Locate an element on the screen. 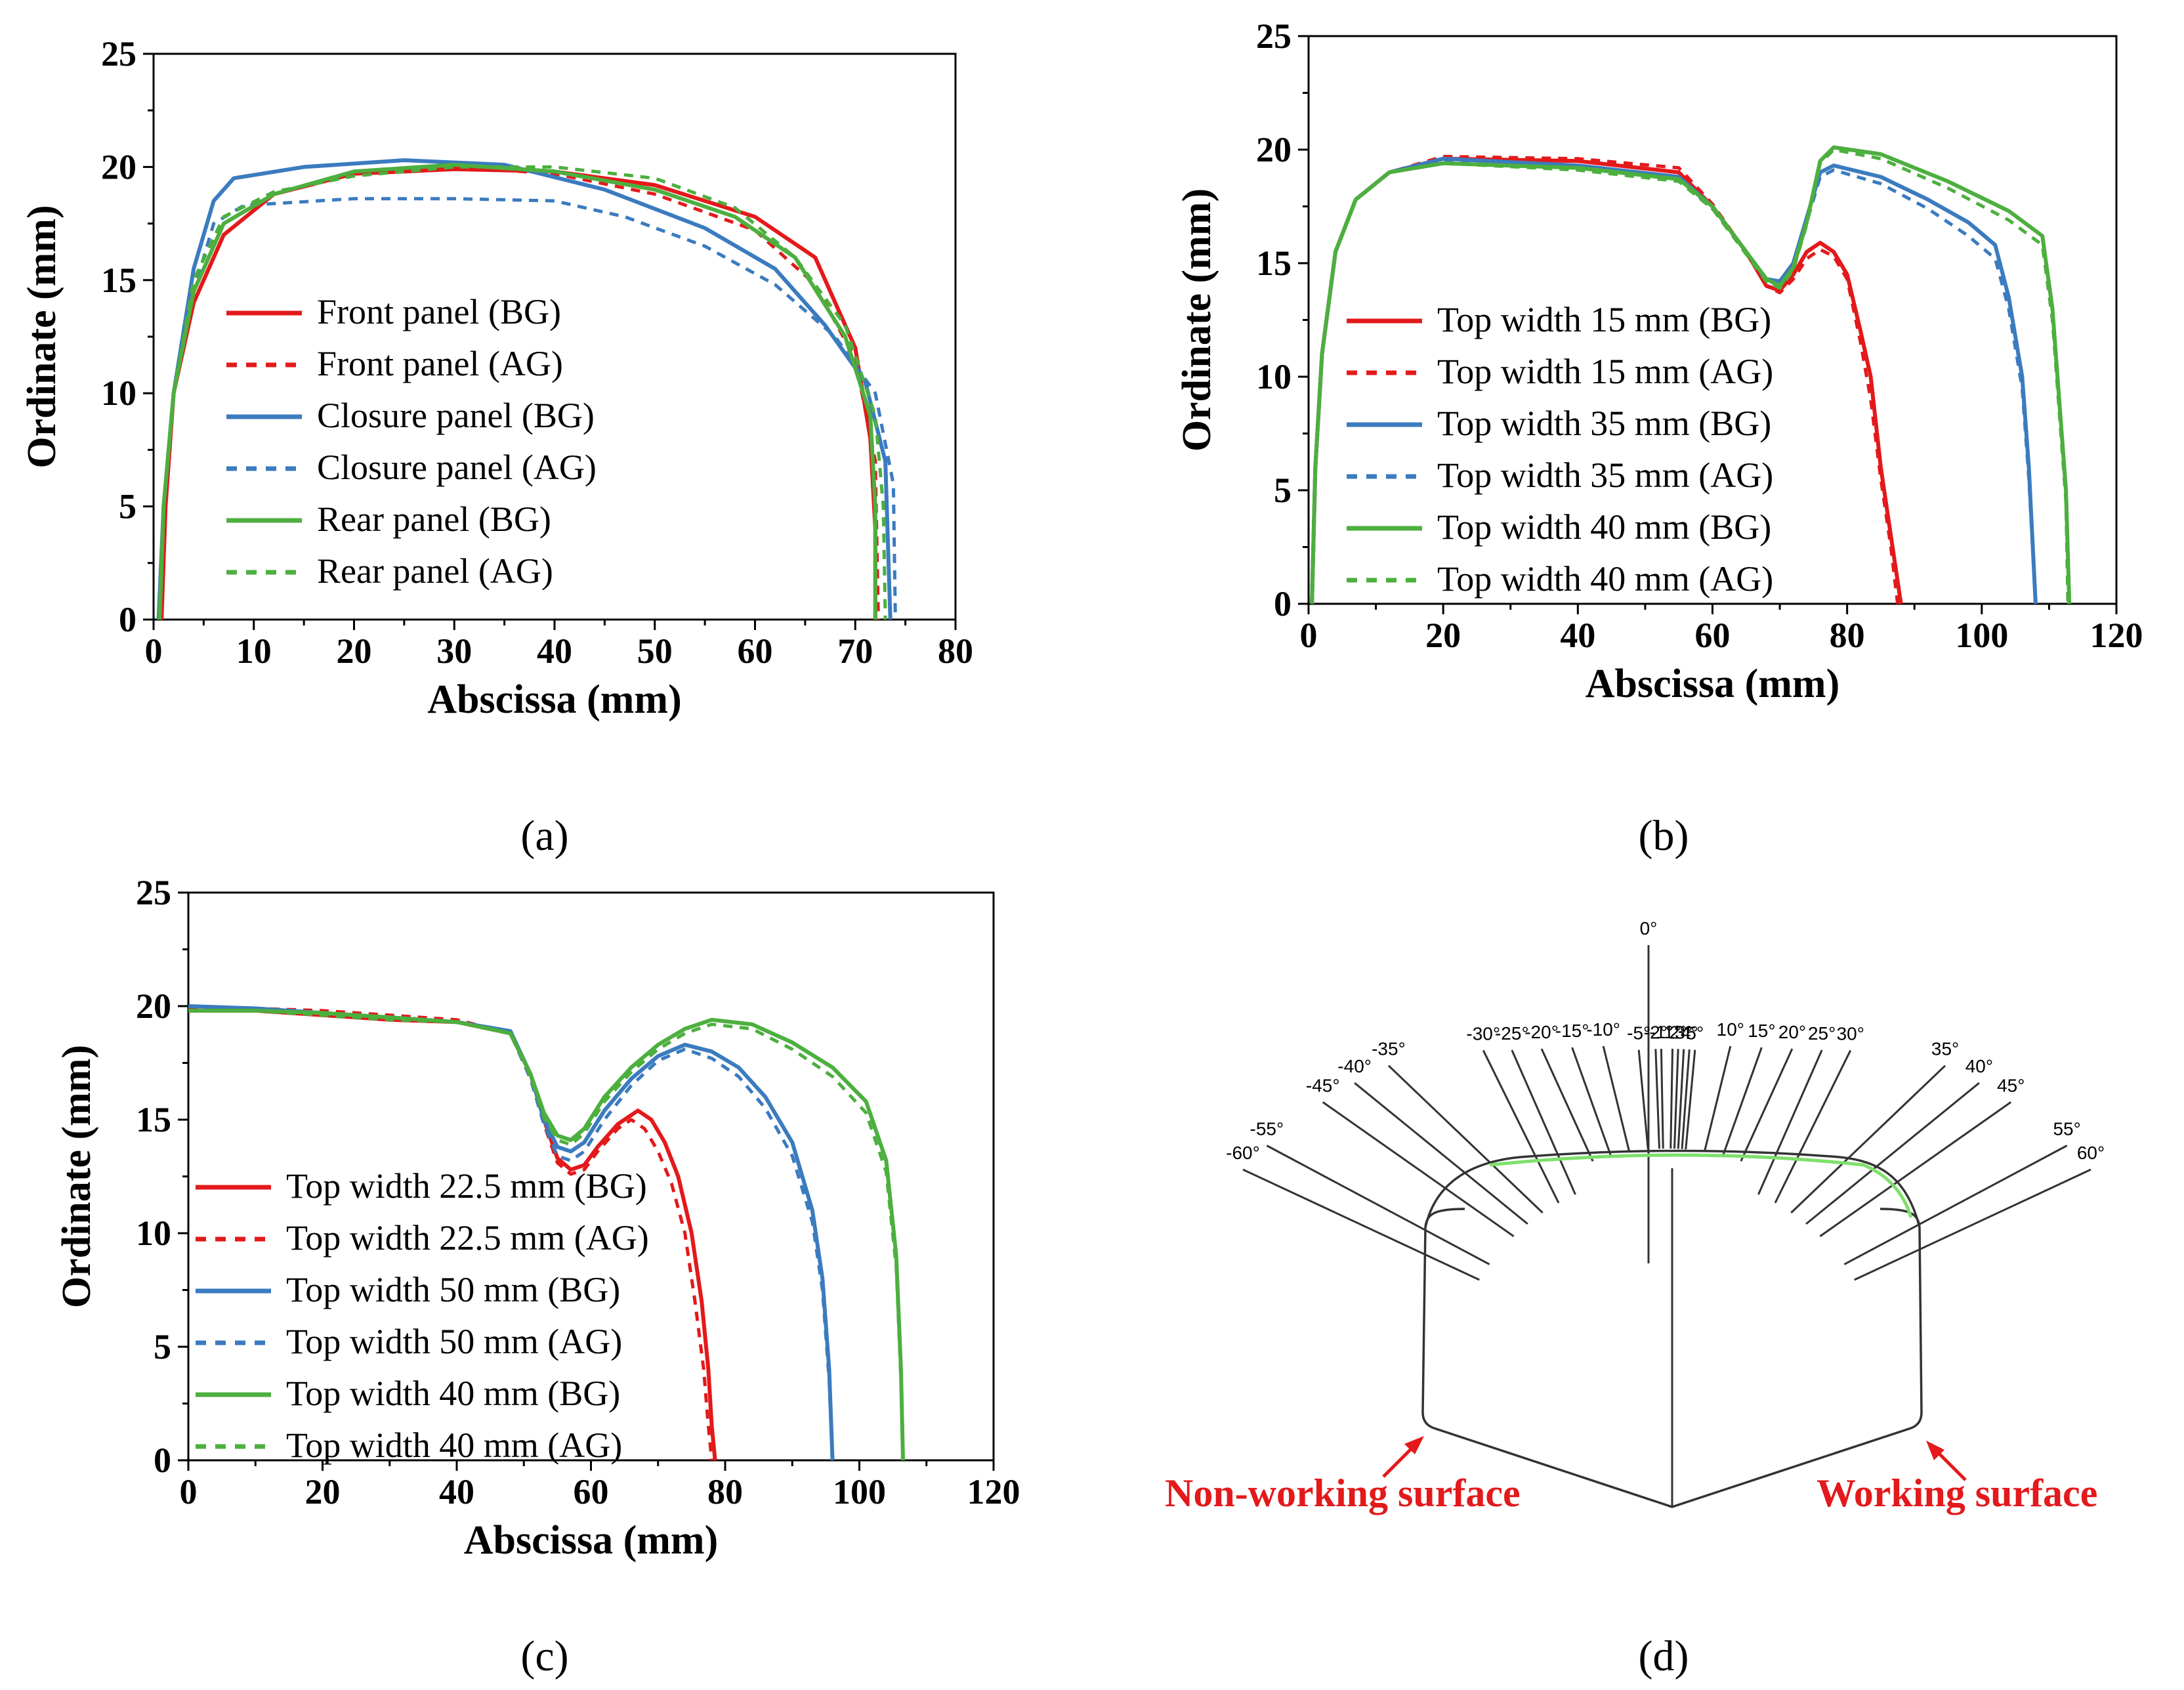 The width and height of the screenshot is (2184, 1690). angle-label: 4° is located at coordinates (1689, 1033).